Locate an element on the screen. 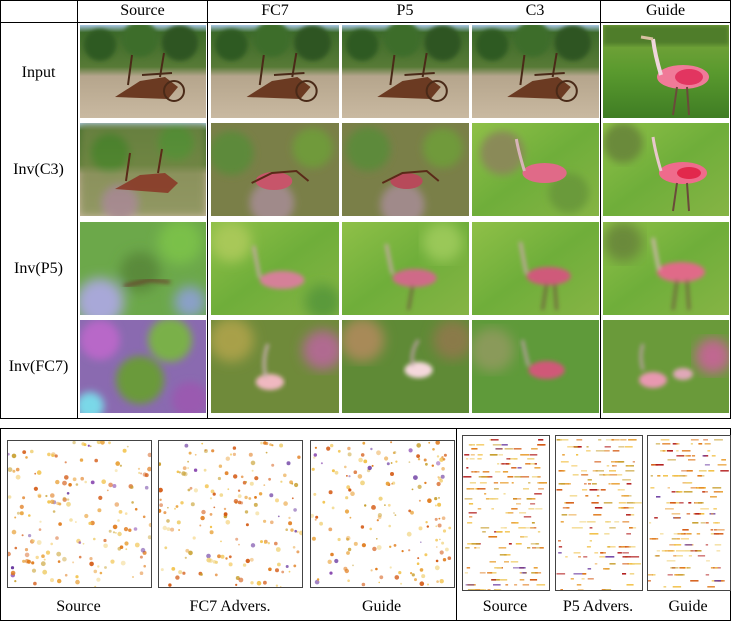 This screenshot has width=746, height=628. caption-left-fc7-advers: FC7 Advers. is located at coordinates (230, 606).